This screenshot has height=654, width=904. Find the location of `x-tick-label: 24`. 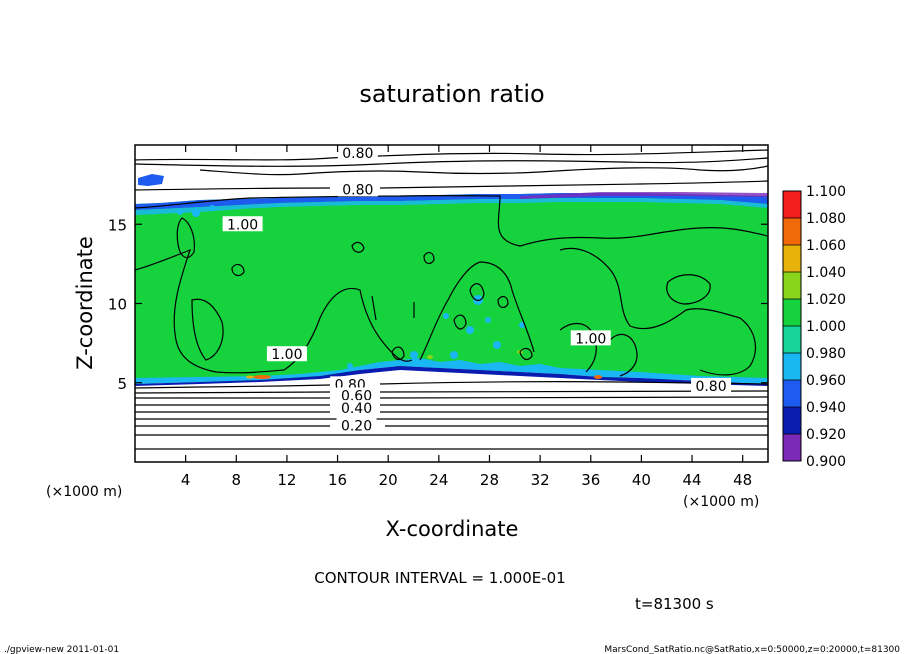

x-tick-label: 24 is located at coordinates (438, 480).